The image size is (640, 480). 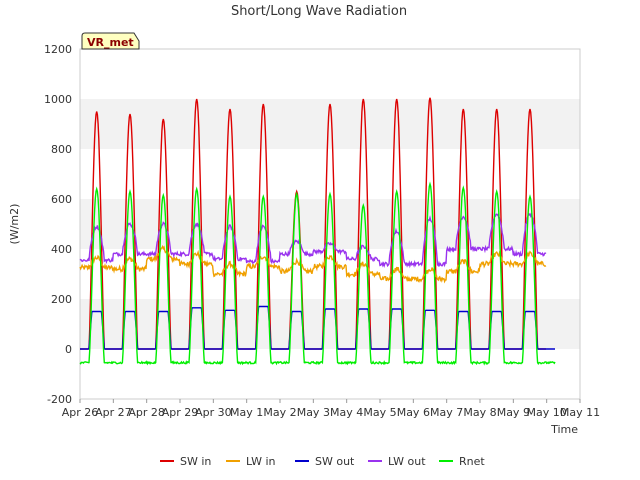 What do you see at coordinates (479, 412) in the screenshot?
I see `x-tick-label: May 8` at bounding box center [479, 412].